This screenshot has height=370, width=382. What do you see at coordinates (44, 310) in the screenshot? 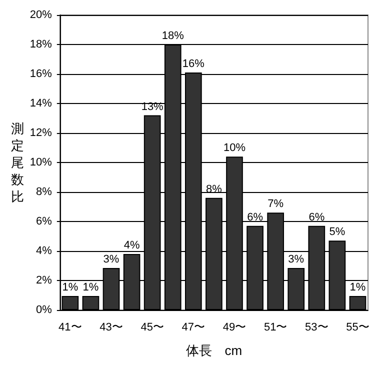
I see `y-tick-label: 0%` at bounding box center [44, 310].